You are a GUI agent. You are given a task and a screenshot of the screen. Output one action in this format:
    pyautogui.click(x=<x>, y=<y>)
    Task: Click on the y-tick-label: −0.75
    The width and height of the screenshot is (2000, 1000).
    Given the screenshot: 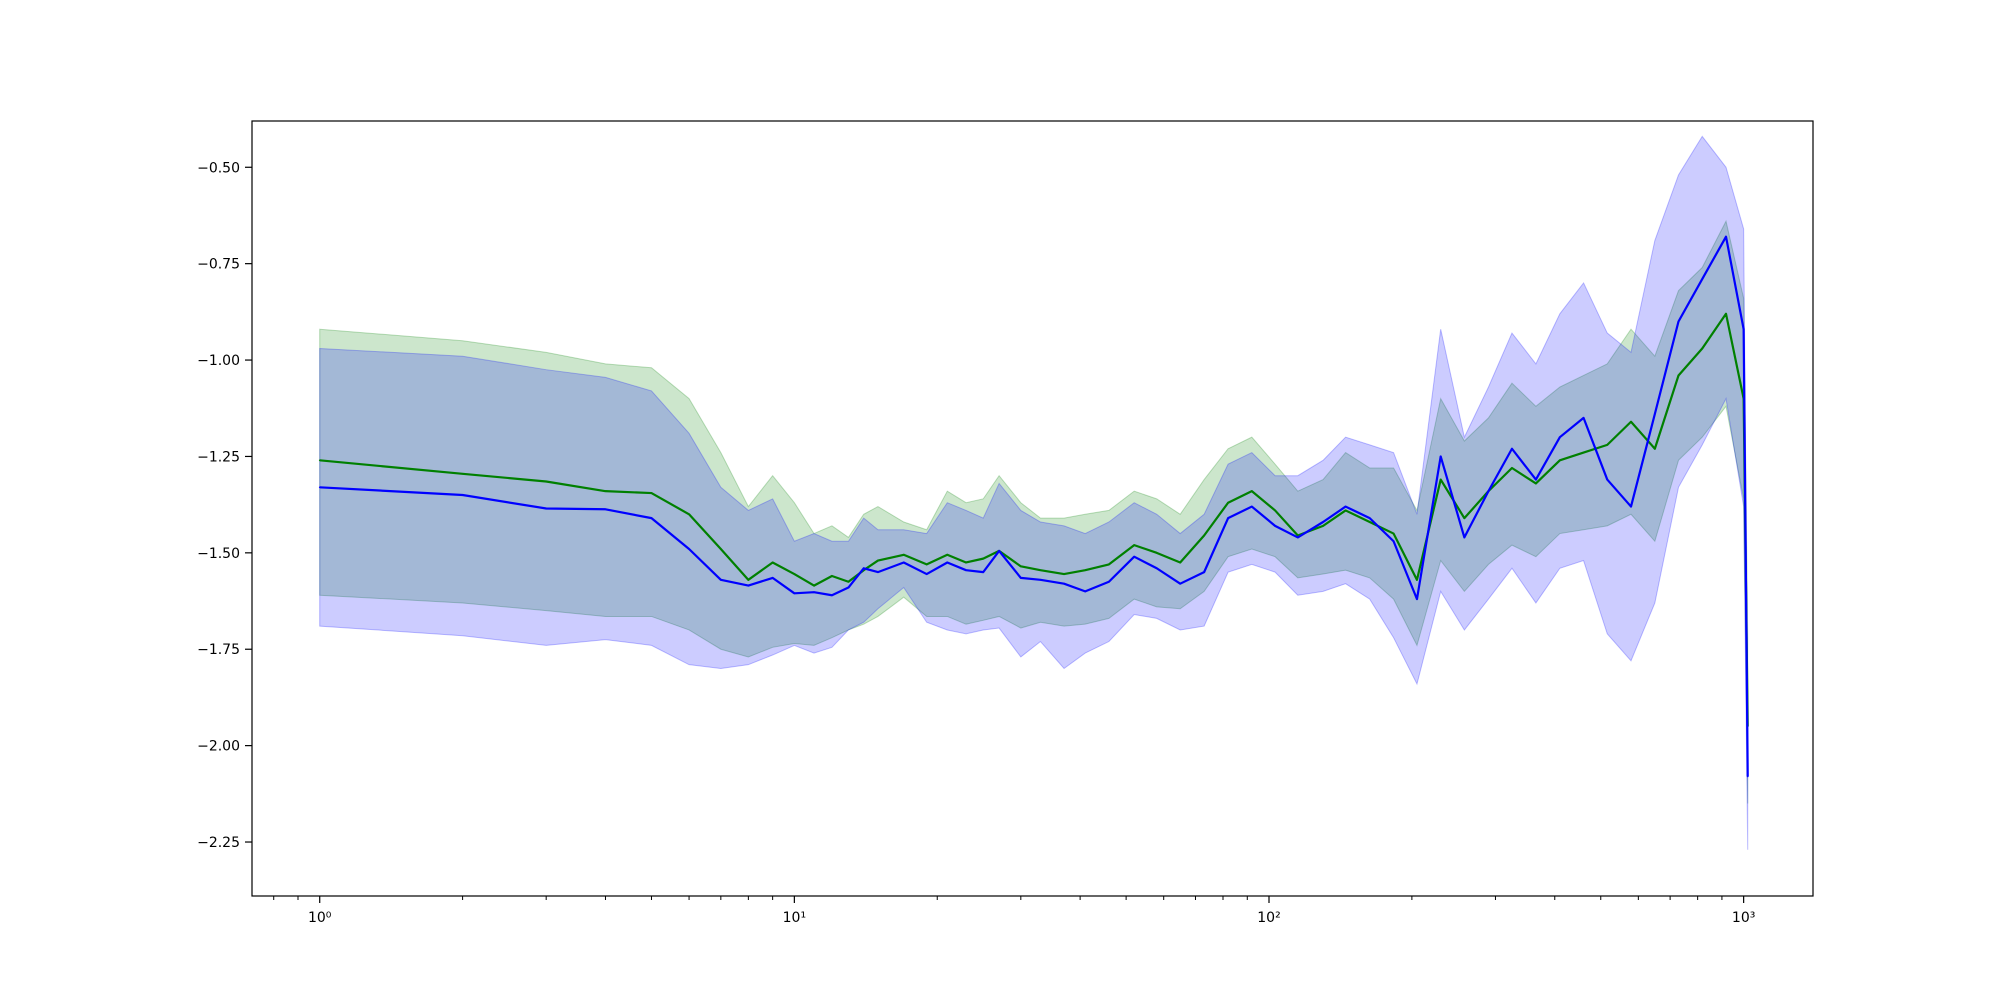 What is the action you would take?
    pyautogui.click(x=218, y=265)
    